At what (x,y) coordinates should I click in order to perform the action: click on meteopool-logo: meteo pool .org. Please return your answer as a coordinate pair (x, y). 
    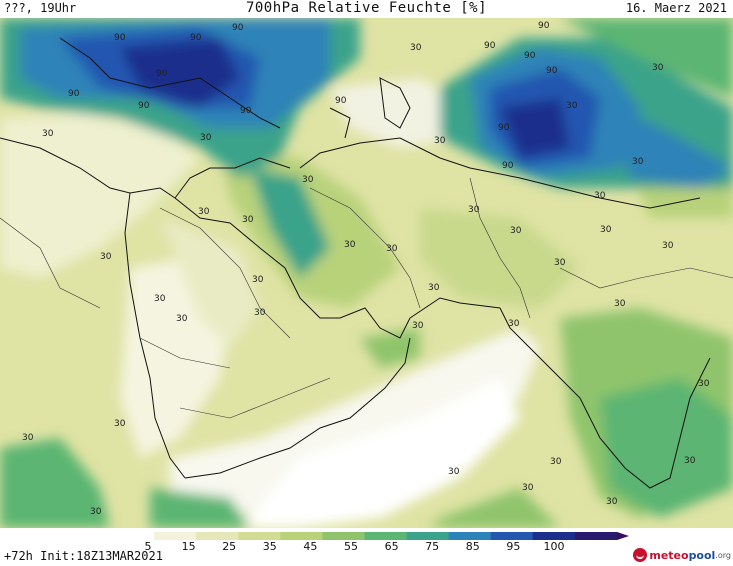
    Looking at the image, I should click on (682, 555).